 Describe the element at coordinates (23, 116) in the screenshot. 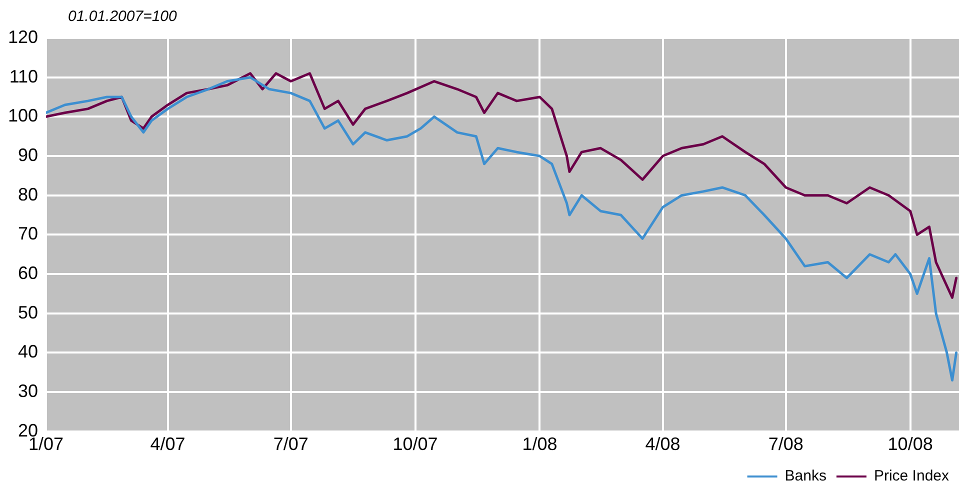

I see `y-tick-label: 100` at that location.